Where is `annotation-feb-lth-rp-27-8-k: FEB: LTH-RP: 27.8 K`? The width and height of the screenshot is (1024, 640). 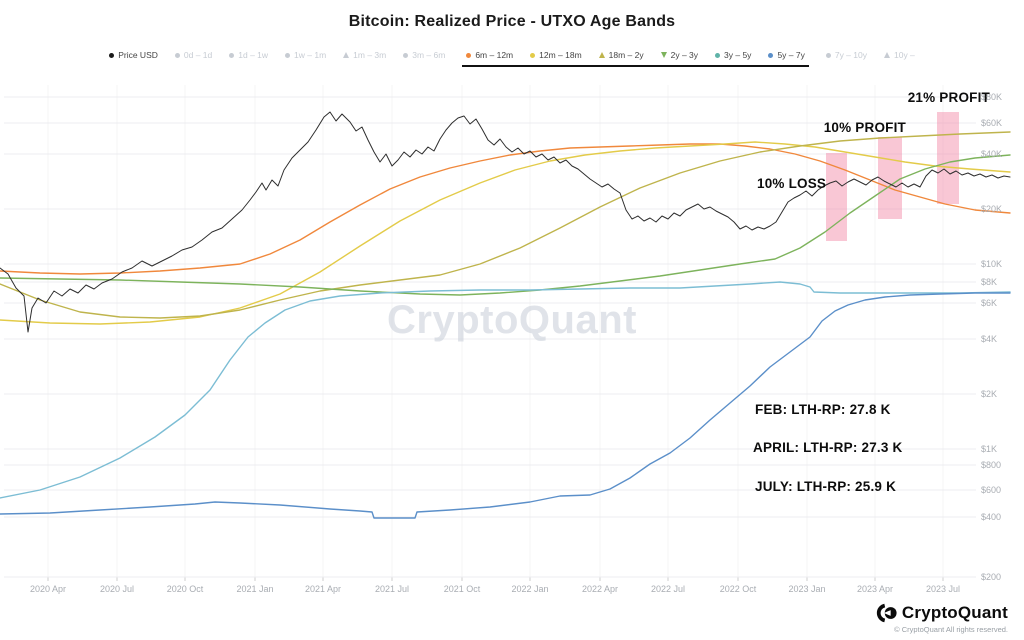 annotation-feb-lth-rp-27-8-k: FEB: LTH-RP: 27.8 K is located at coordinates (823, 409).